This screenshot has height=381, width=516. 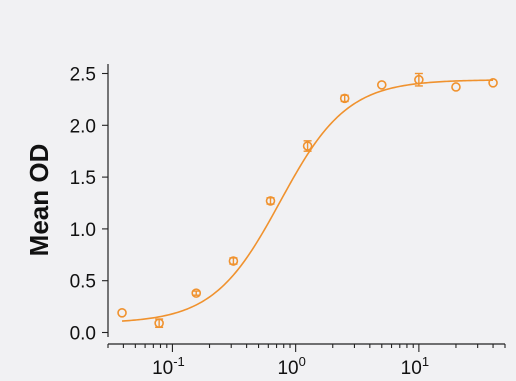 What do you see at coordinates (83, 75) in the screenshot?
I see `y-tick-label: 2.5` at bounding box center [83, 75].